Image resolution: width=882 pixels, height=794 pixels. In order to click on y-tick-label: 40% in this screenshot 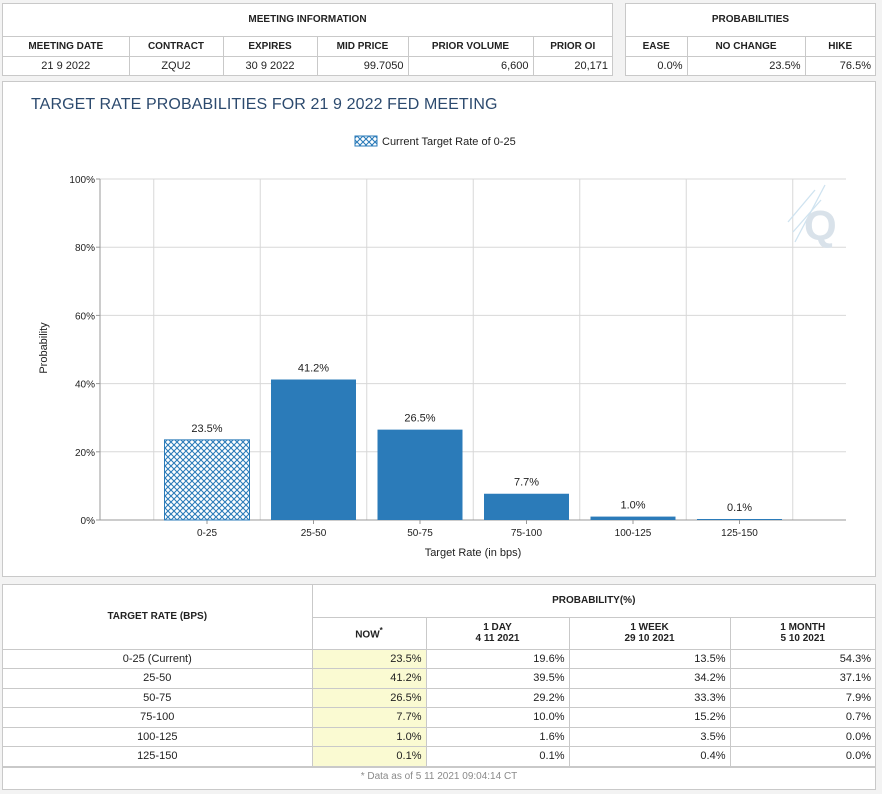, I will do `click(85, 385)`.